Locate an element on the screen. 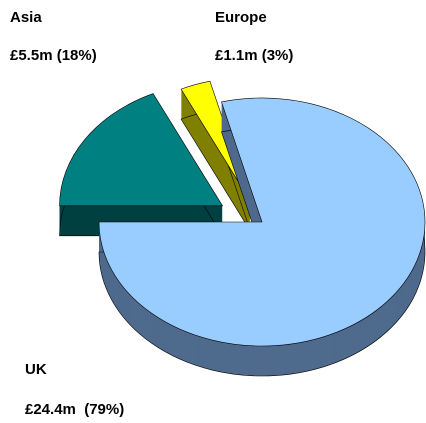  slice-label: Europe is located at coordinates (241, 17).